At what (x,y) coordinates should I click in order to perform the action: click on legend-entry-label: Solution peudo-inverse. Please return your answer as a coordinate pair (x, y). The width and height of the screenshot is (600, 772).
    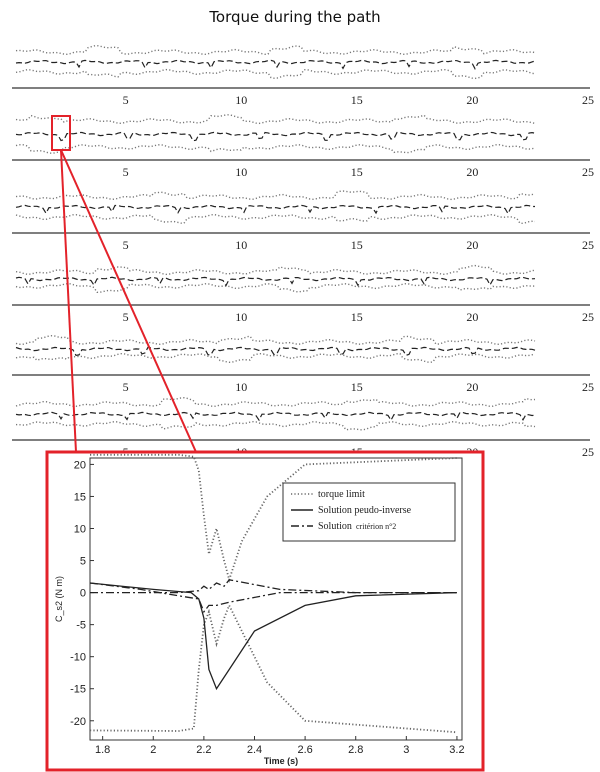
    Looking at the image, I should click on (365, 510).